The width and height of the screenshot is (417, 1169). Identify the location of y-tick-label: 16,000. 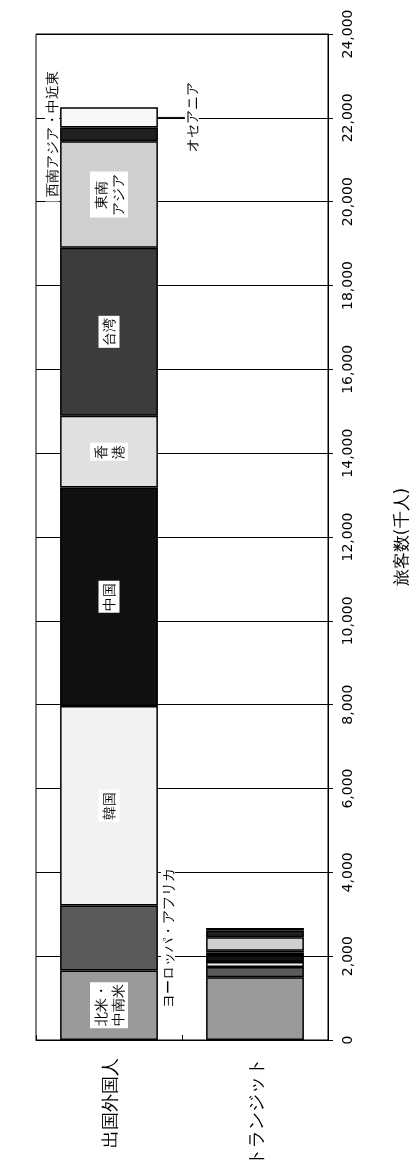
(347, 369).